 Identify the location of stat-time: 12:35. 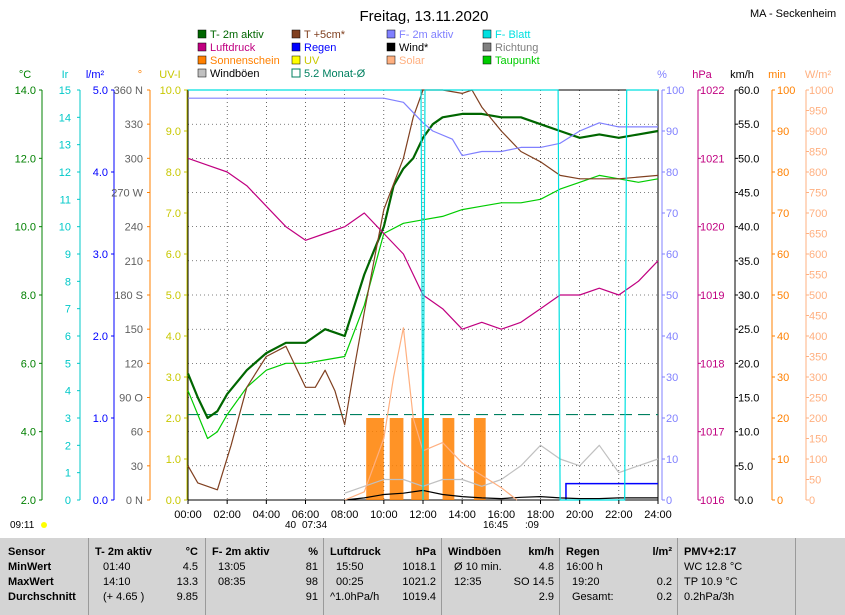
(468, 582).